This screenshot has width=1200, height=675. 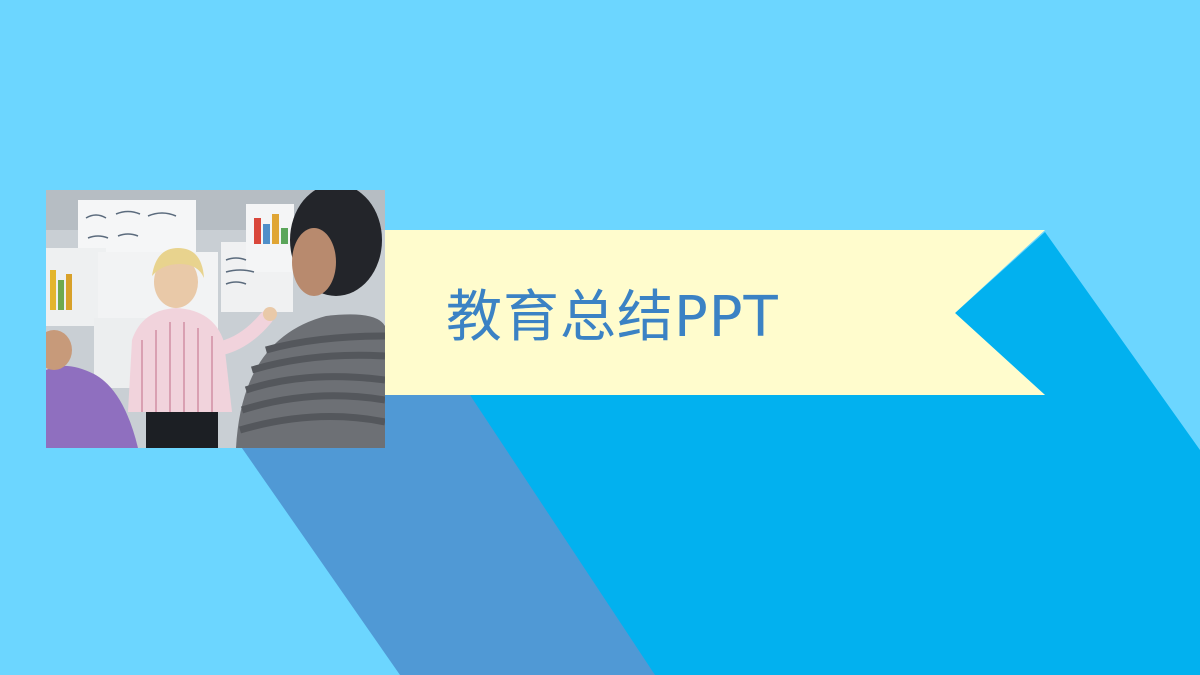 I want to click on title-banner, so click(x=715, y=312).